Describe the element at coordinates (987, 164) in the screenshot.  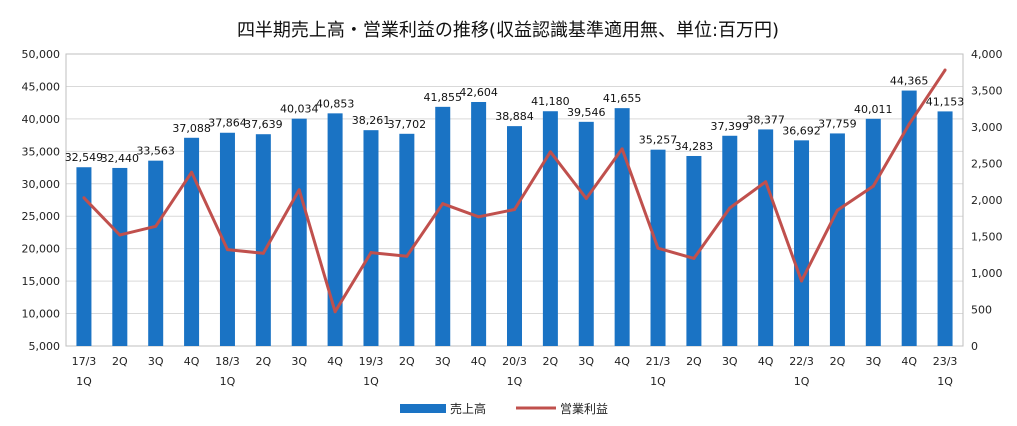
I see `right-axis-tick-label: 2,500` at that location.